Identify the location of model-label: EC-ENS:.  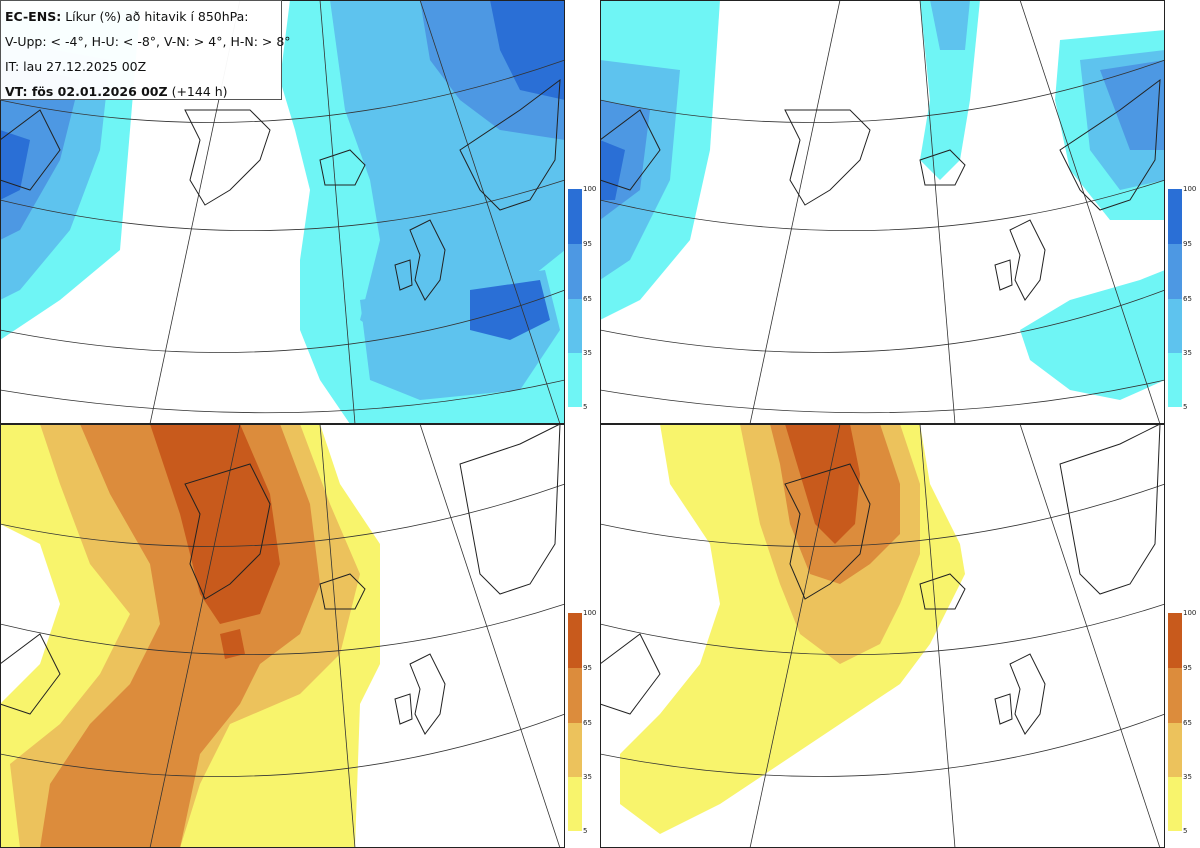
(33, 16).